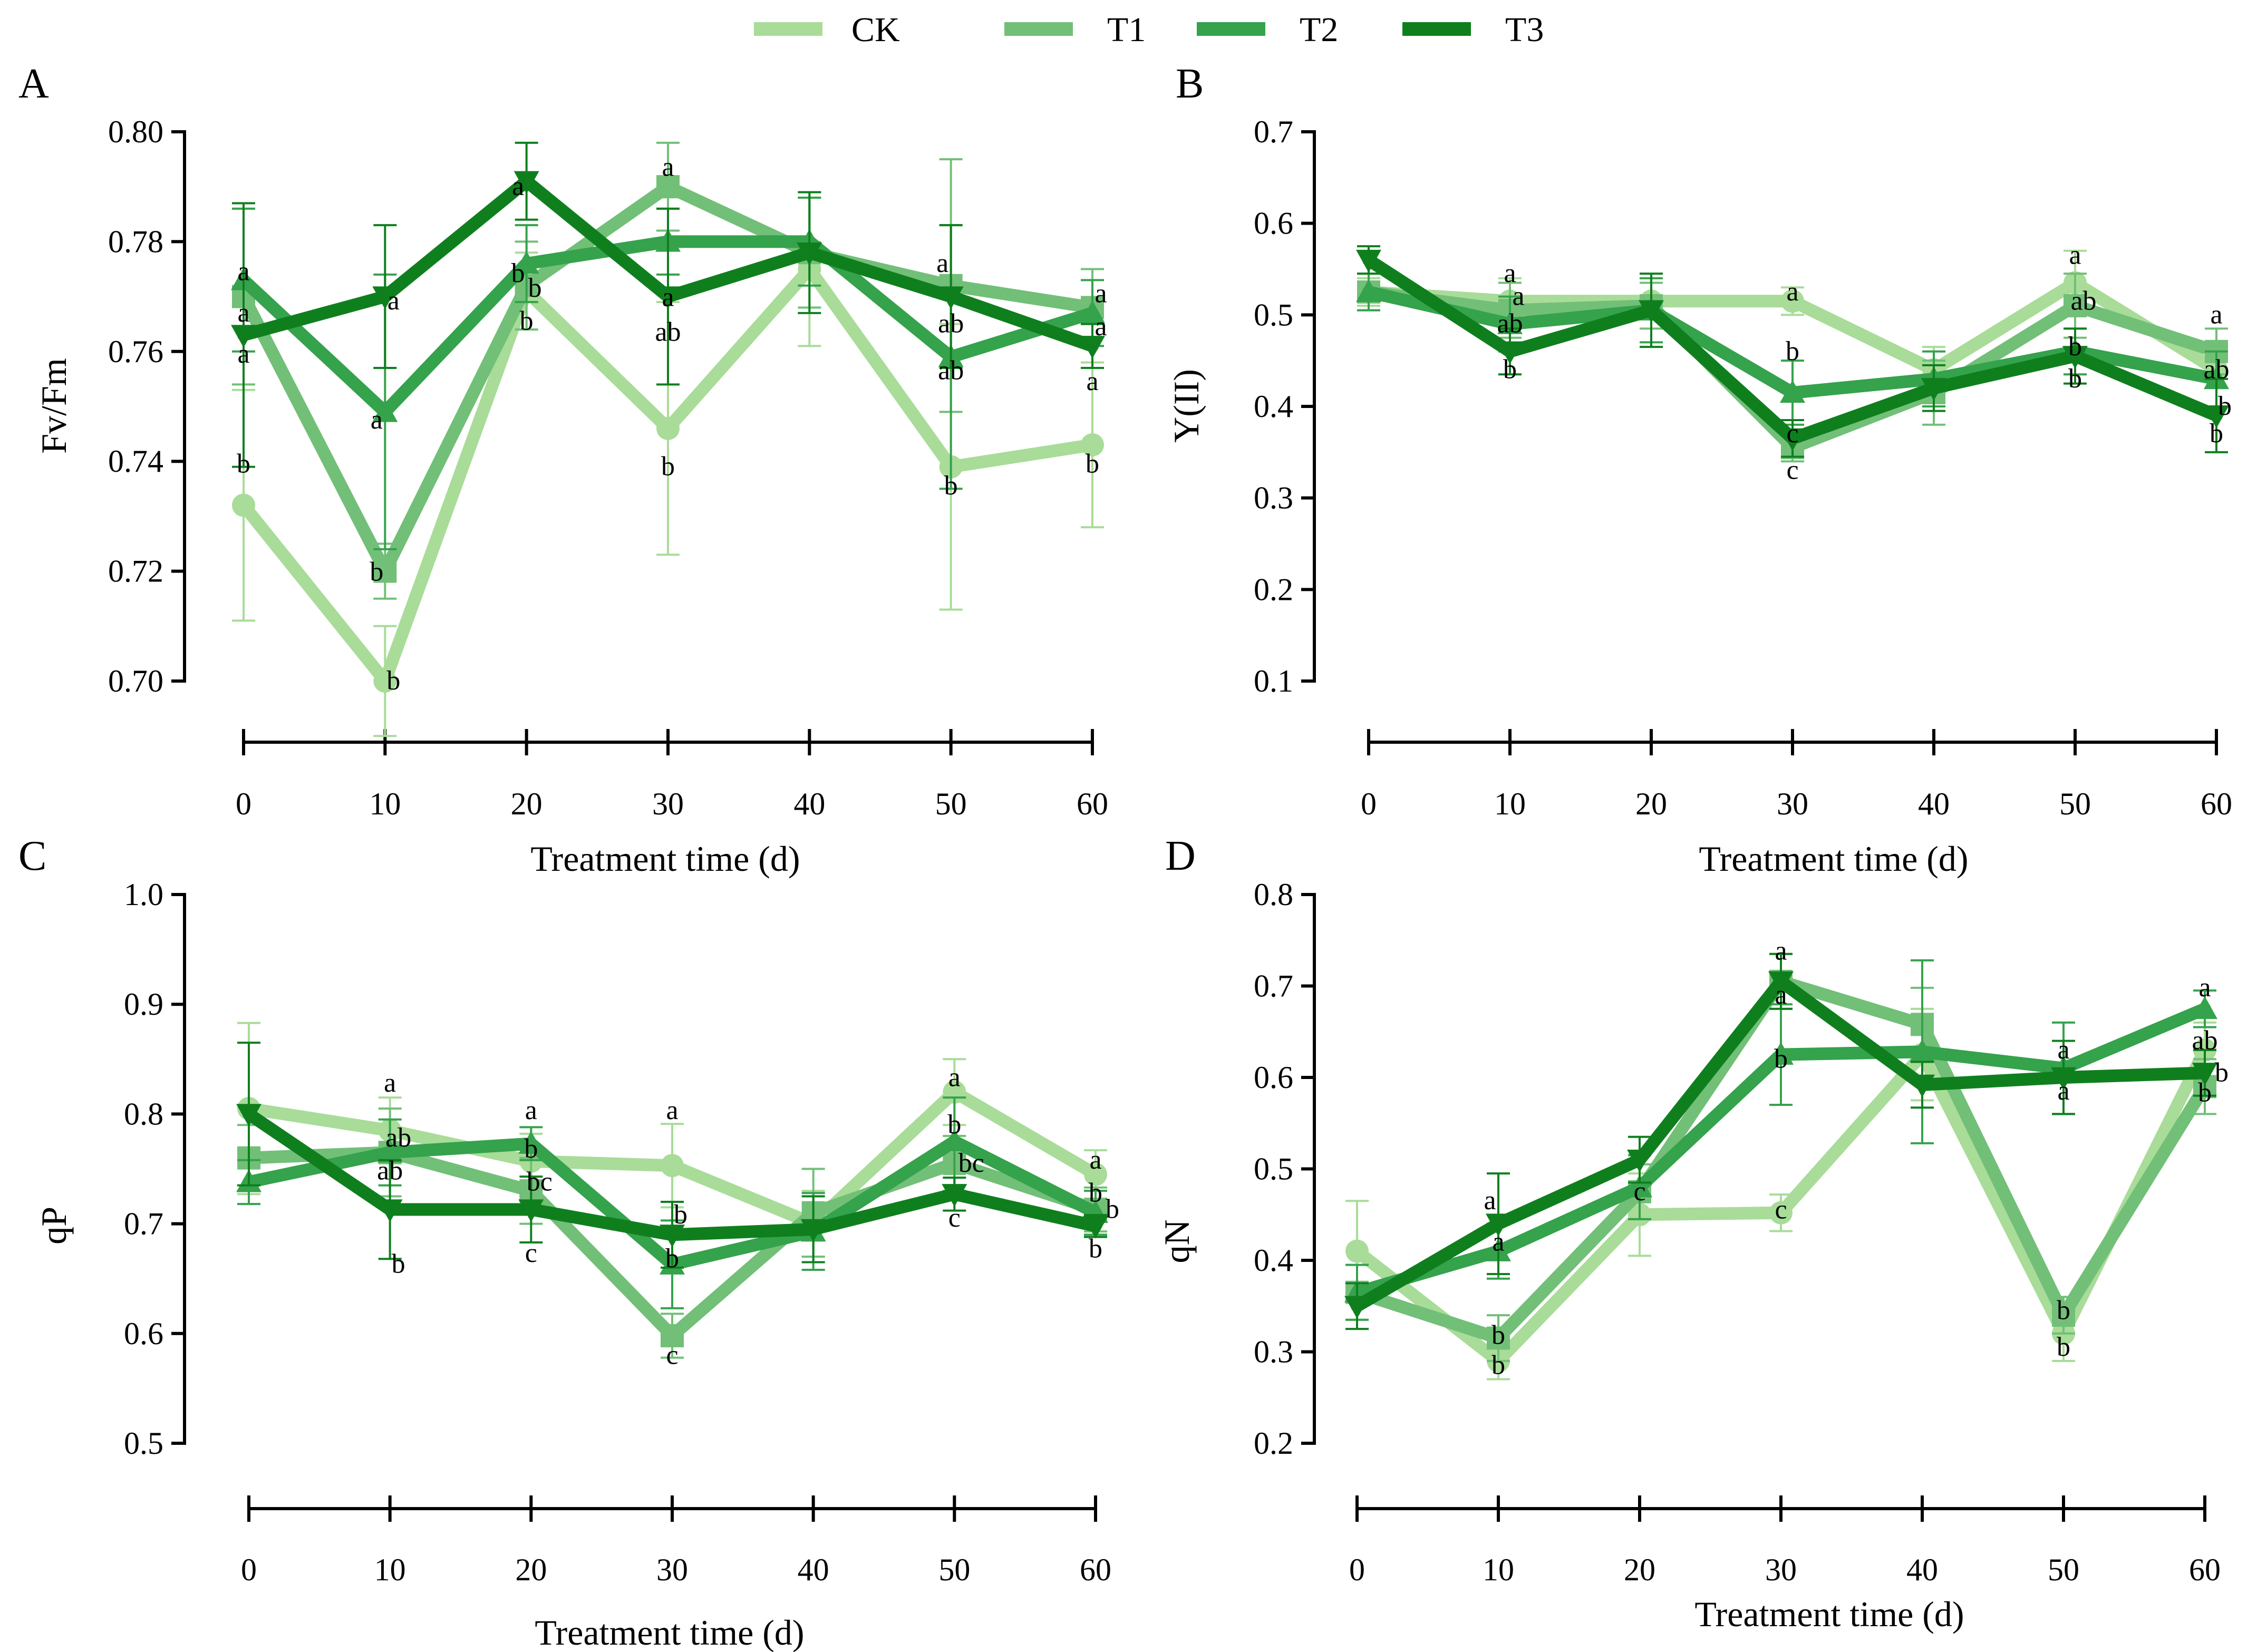 Image resolution: width=2257 pixels, height=1652 pixels. What do you see at coordinates (135, 352) in the screenshot?
I see `y-tick-label: 0.76` at bounding box center [135, 352].